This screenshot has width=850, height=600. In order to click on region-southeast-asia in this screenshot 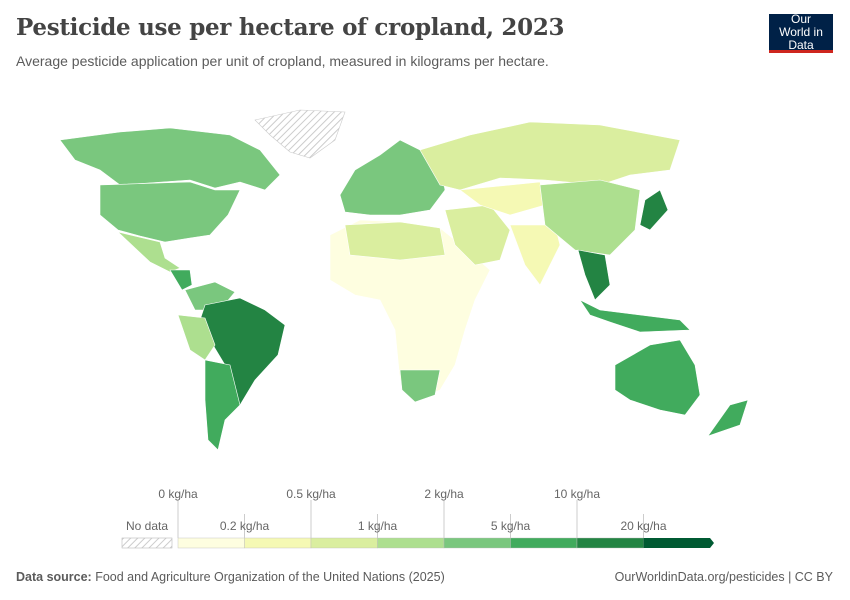, I will do `click(594, 275)`.